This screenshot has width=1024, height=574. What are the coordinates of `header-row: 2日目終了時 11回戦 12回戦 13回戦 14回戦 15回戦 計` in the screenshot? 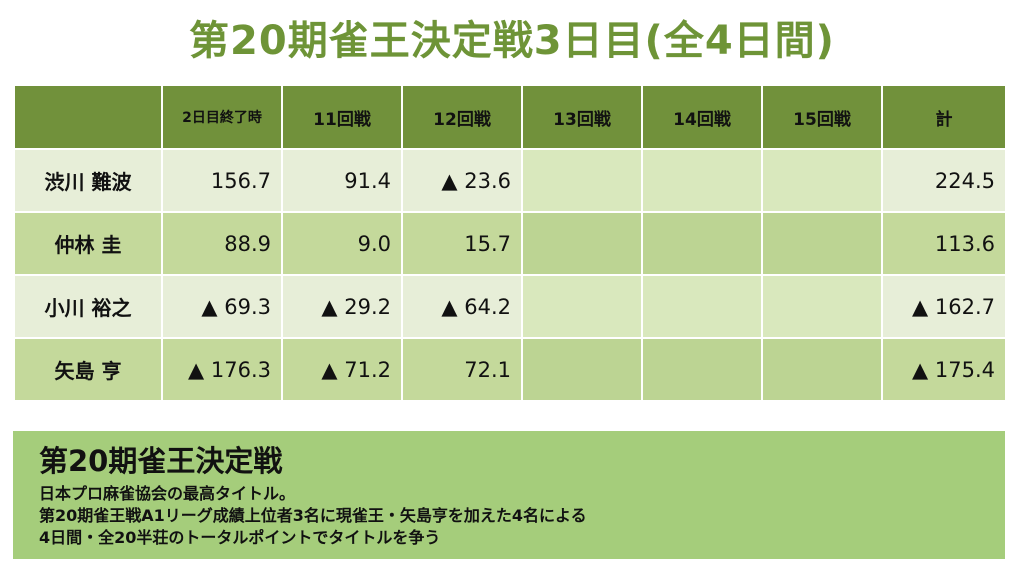 It's located at (510, 117).